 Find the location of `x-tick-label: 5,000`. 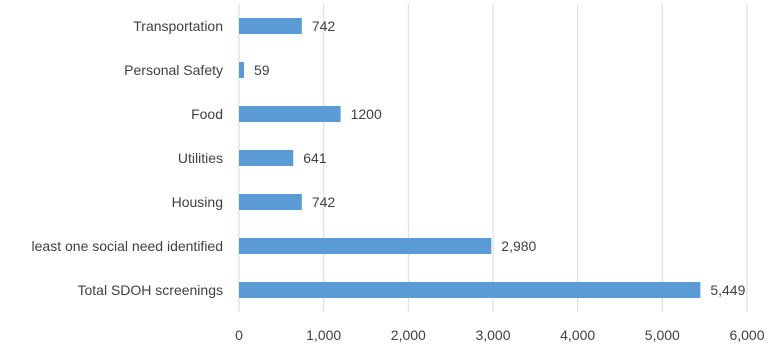

x-tick-label: 5,000 is located at coordinates (662, 335).